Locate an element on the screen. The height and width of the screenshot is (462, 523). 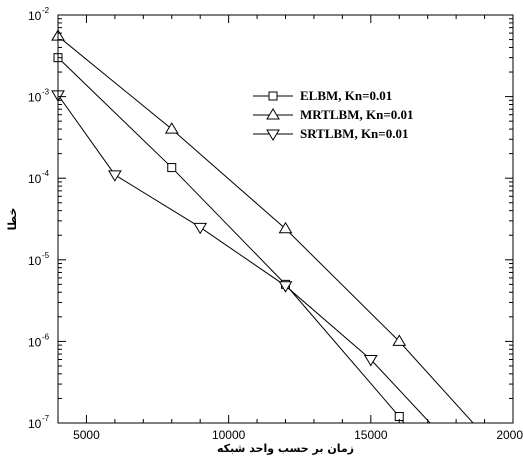
x-tick-label: 5000 is located at coordinates (86, 435).